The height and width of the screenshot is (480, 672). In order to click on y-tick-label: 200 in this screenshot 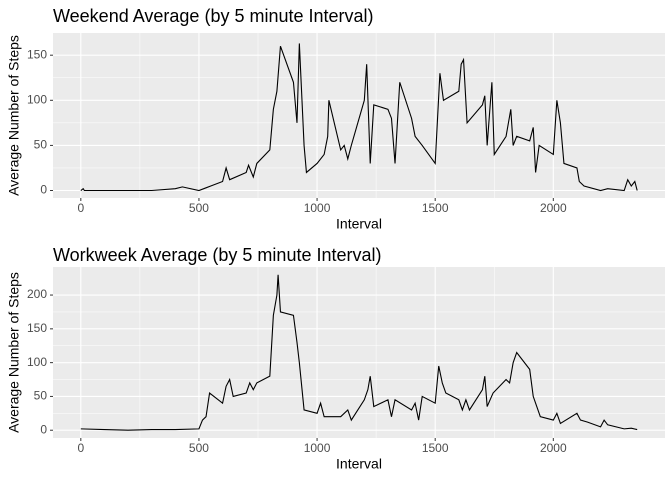, I will do `click(37, 294)`.